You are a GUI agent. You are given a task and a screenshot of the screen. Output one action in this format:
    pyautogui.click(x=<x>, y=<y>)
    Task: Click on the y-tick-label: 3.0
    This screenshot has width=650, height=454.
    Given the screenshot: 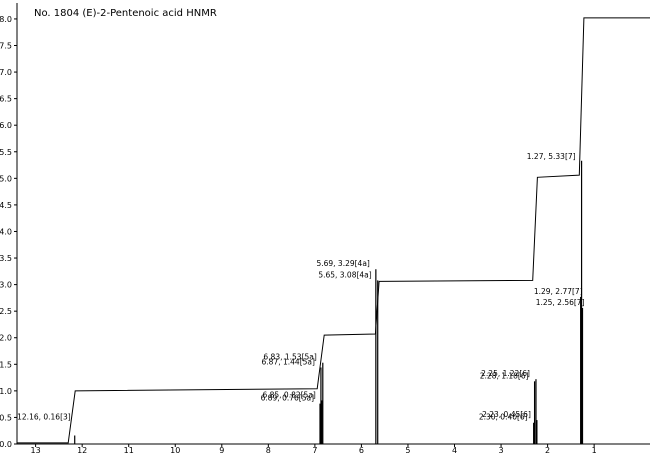 What is the action you would take?
    pyautogui.click(x=6, y=285)
    